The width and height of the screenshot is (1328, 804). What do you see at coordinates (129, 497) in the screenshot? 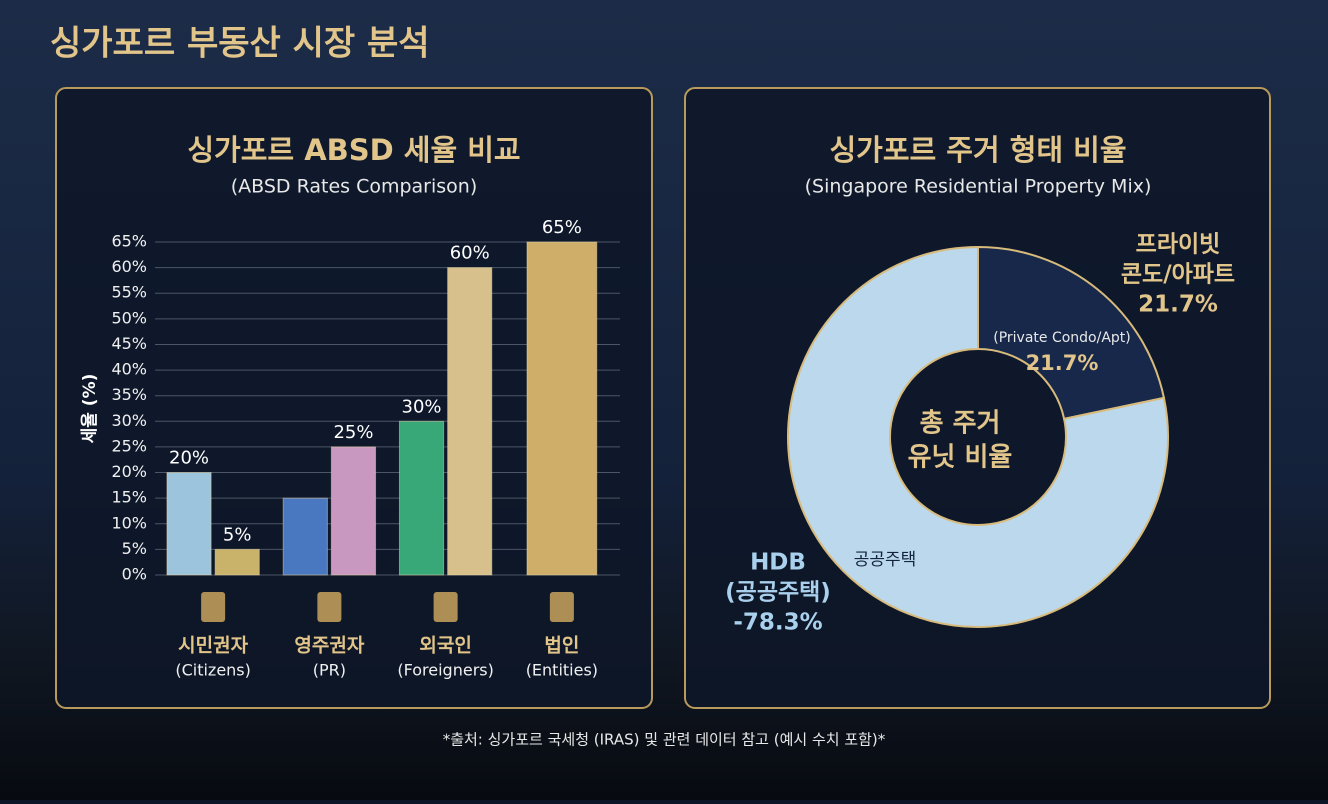
I see `y-tick-label: 15%` at bounding box center [129, 497].